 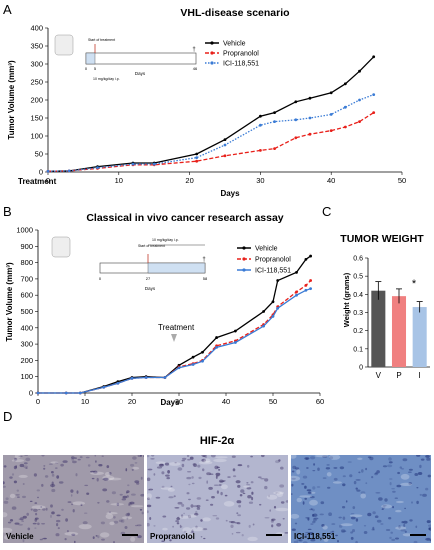 I want to click on histology-image-ici: ICI-118,551, so click(x=361, y=499).